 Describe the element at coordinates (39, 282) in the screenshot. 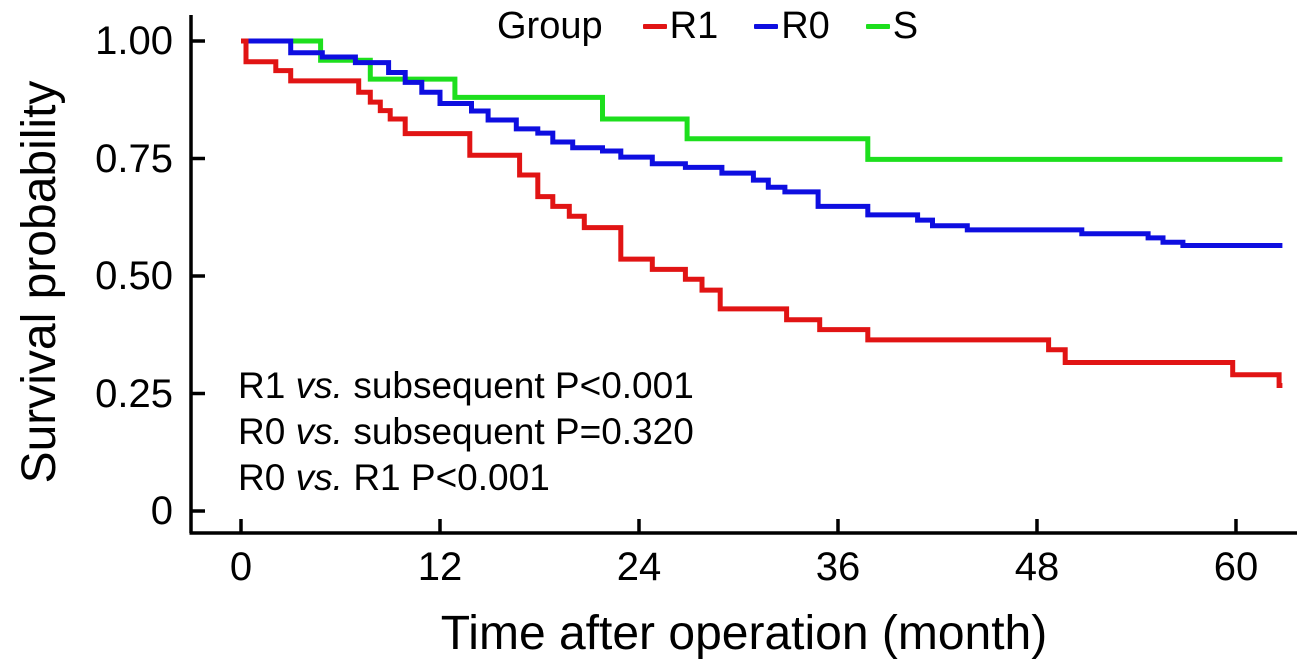

I see `y-axis-title: Survival probability` at that location.